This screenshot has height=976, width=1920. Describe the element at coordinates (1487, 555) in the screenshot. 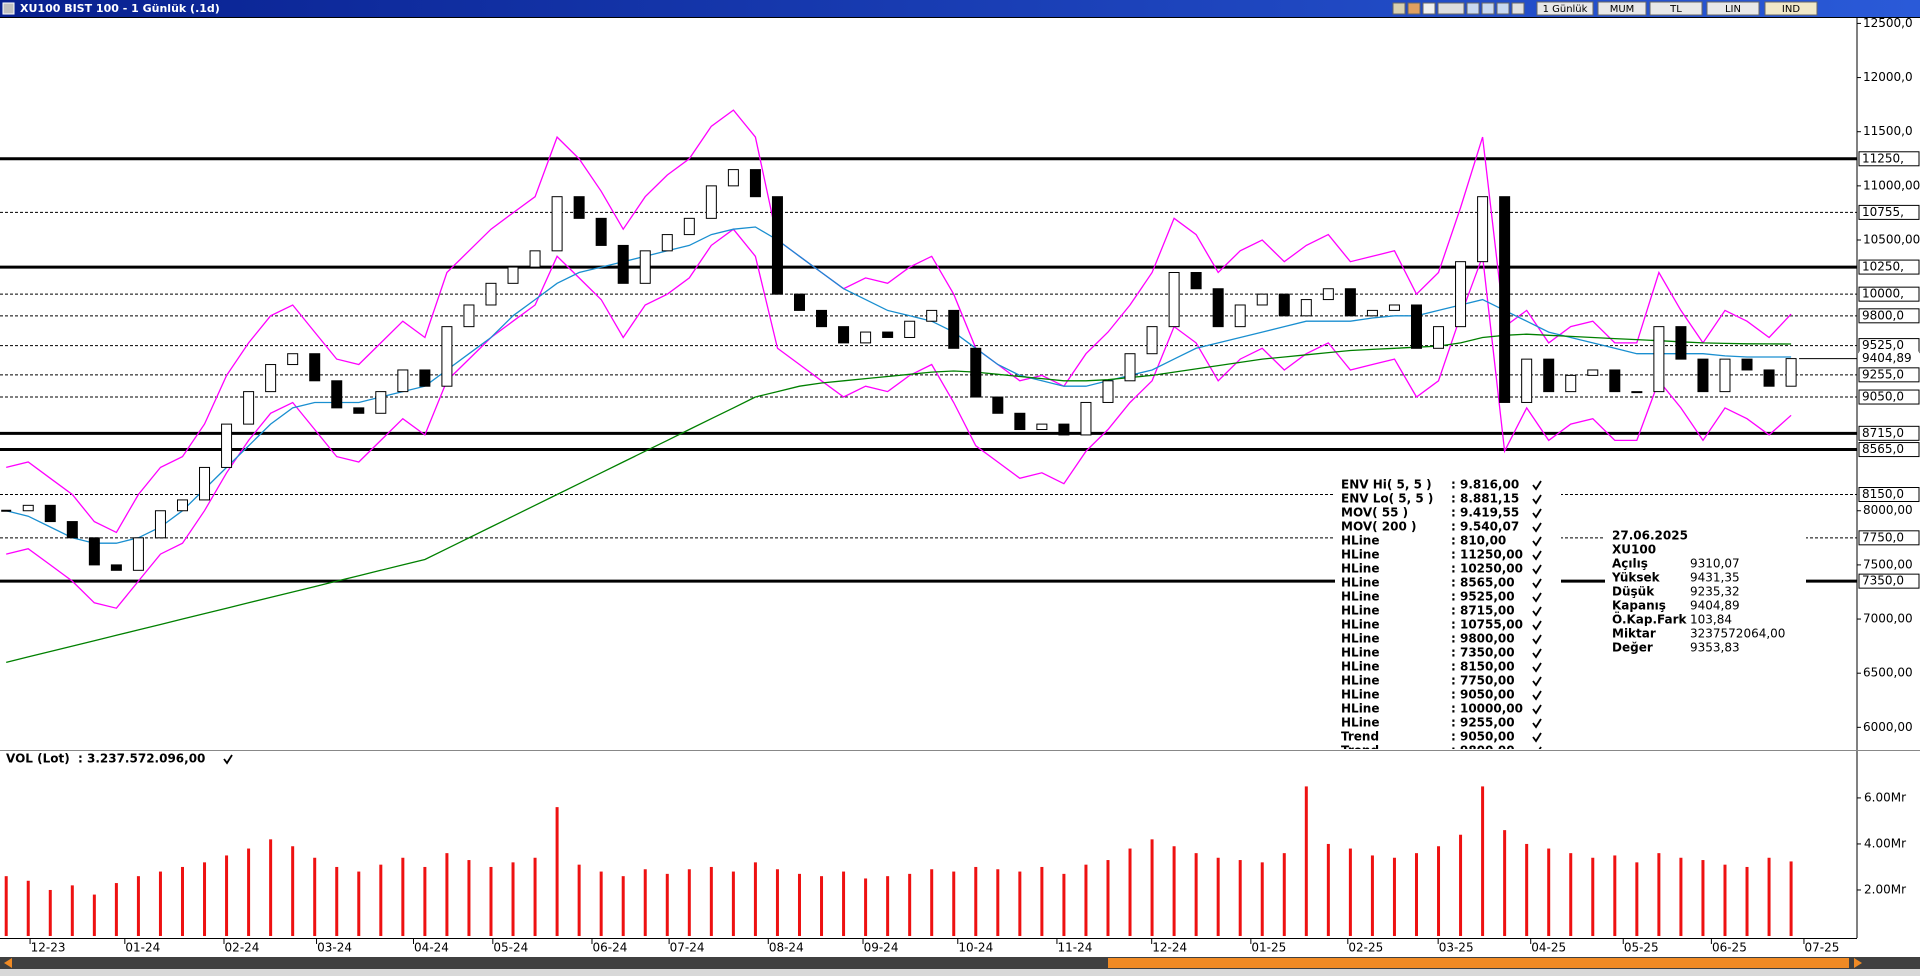

I see `legend-value: : 11250,00` at that location.